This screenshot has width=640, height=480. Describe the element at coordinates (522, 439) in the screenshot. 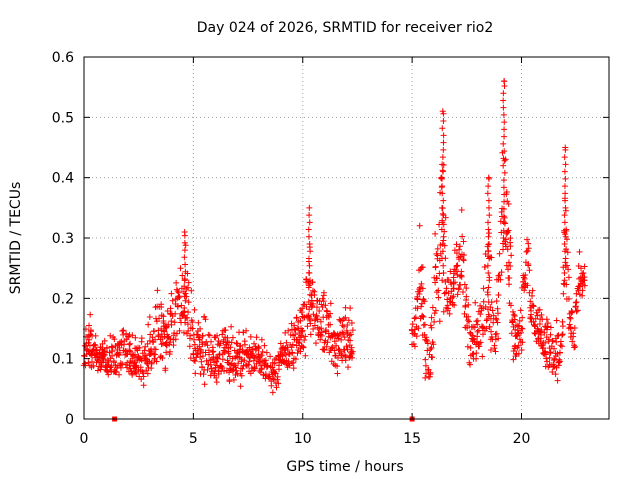

I see `x-tick-label: 20` at that location.